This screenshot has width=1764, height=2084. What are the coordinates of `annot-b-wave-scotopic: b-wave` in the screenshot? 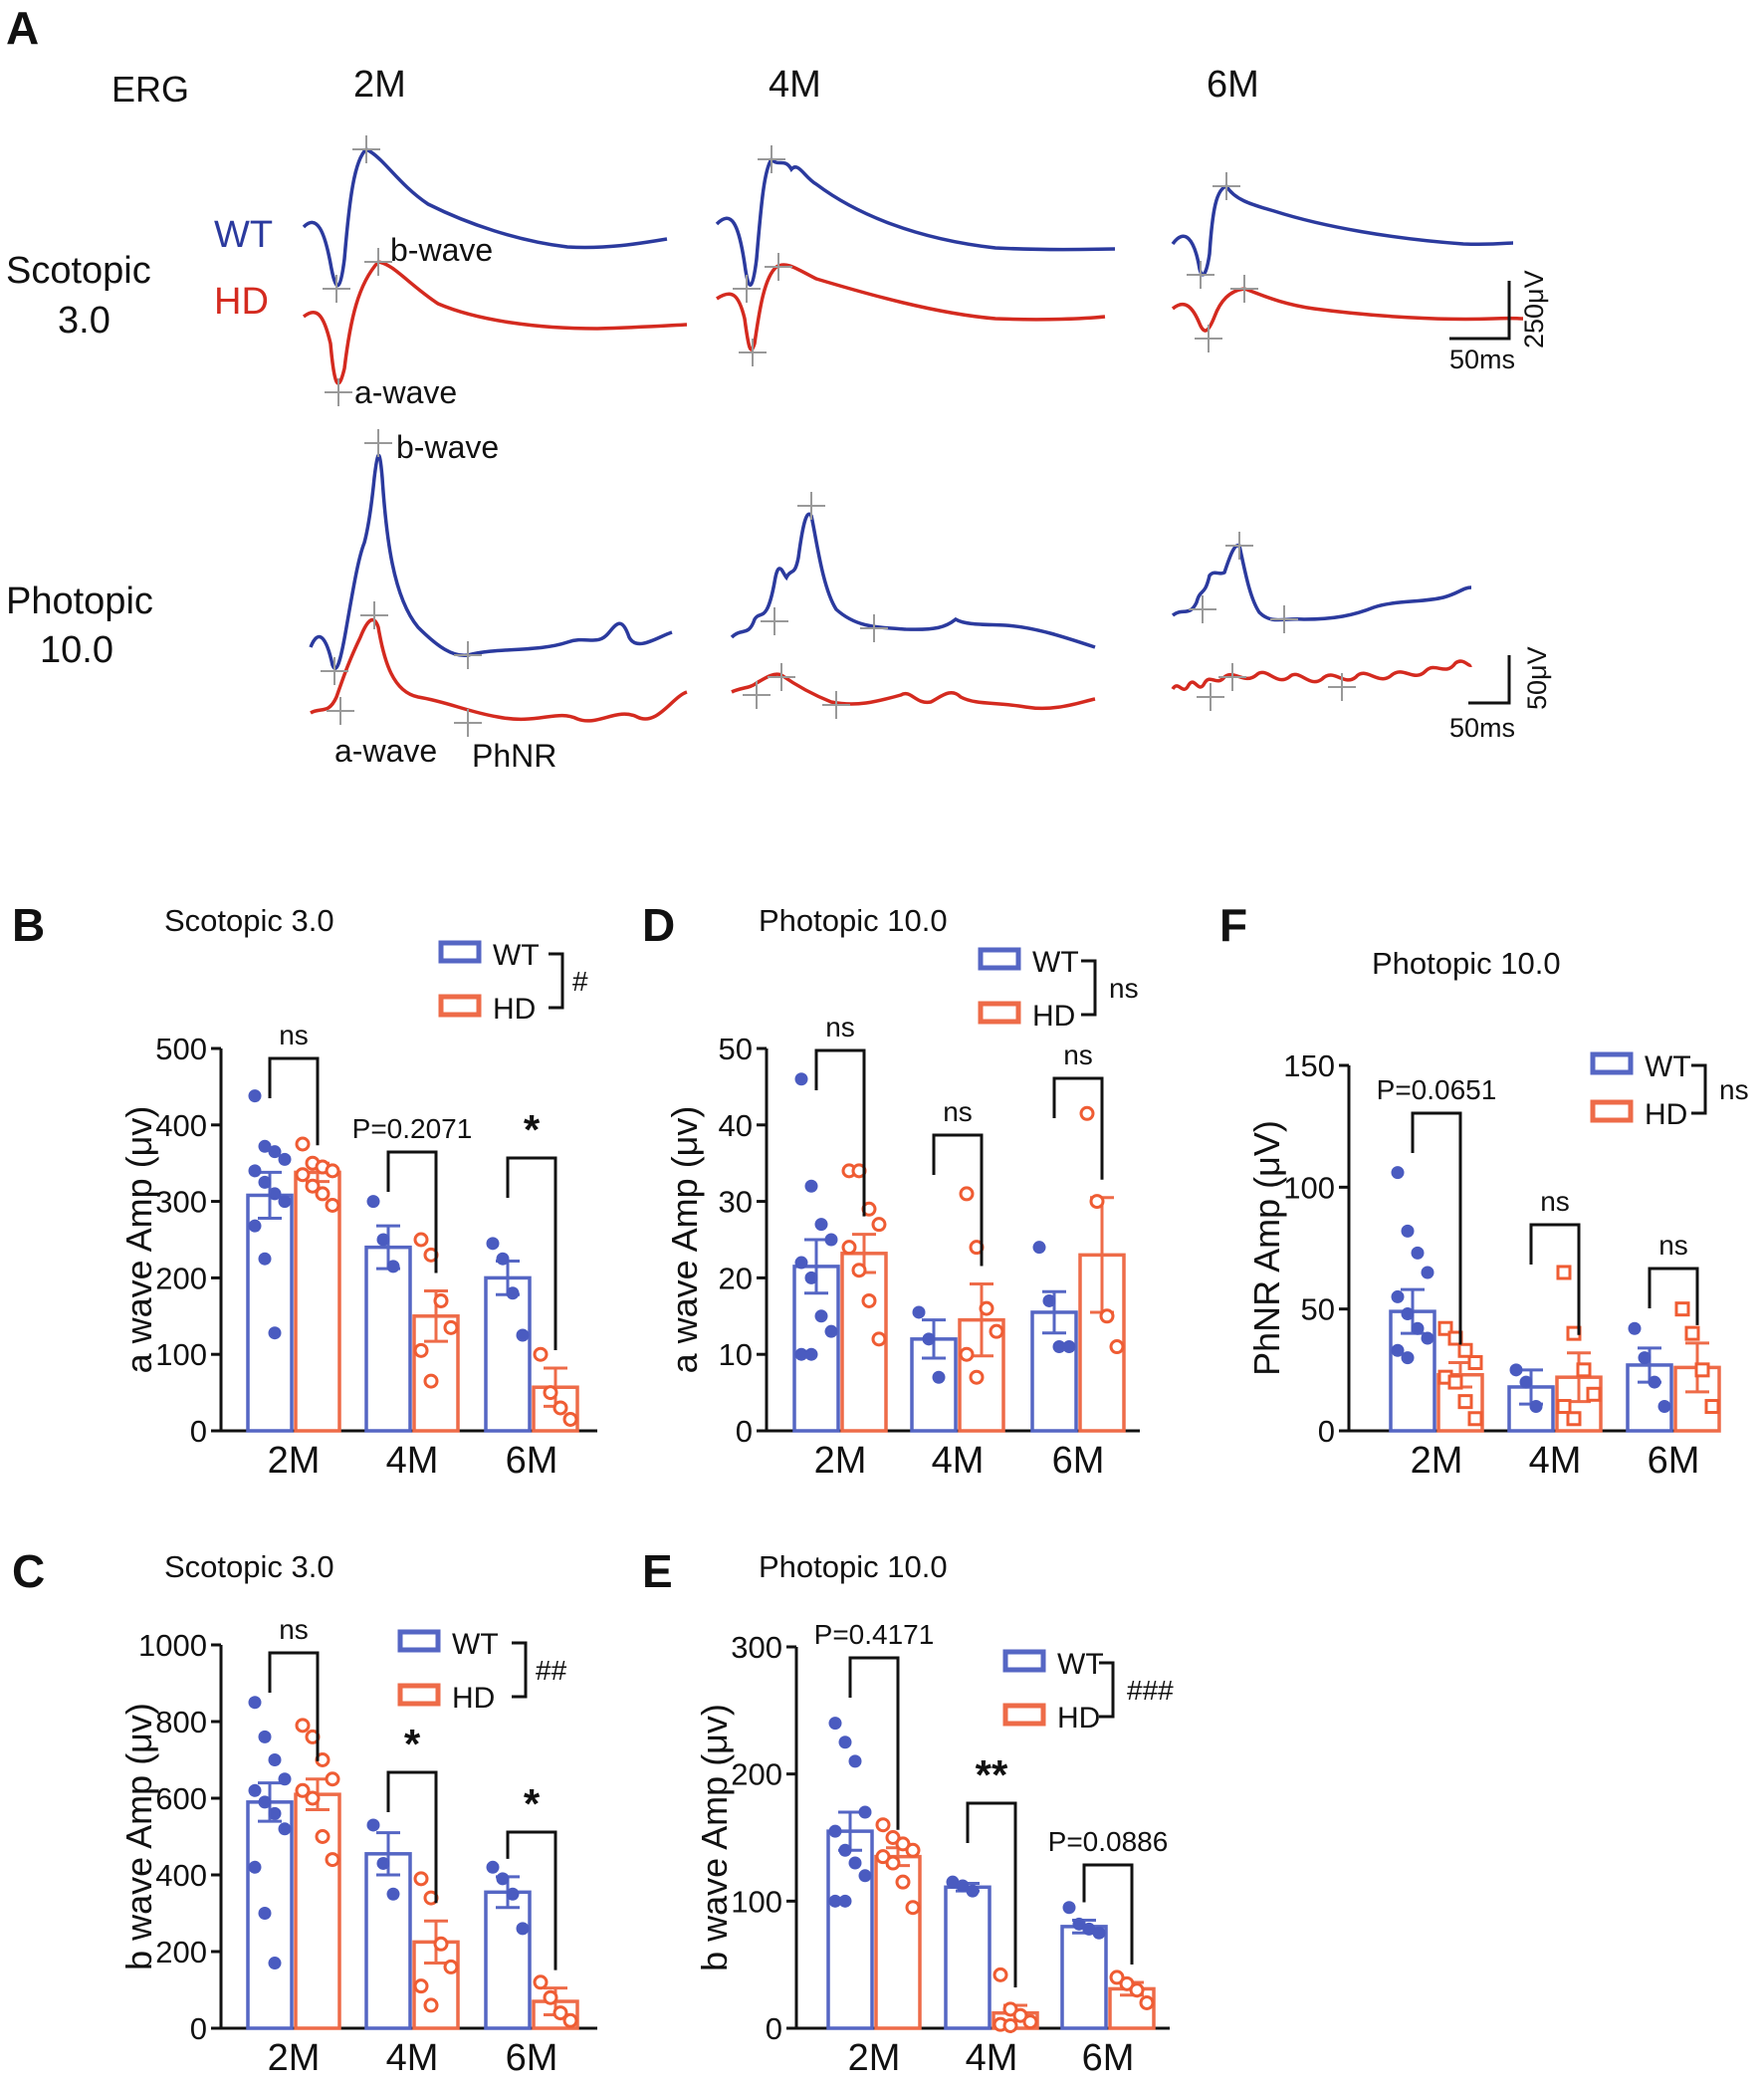 It's located at (442, 250).